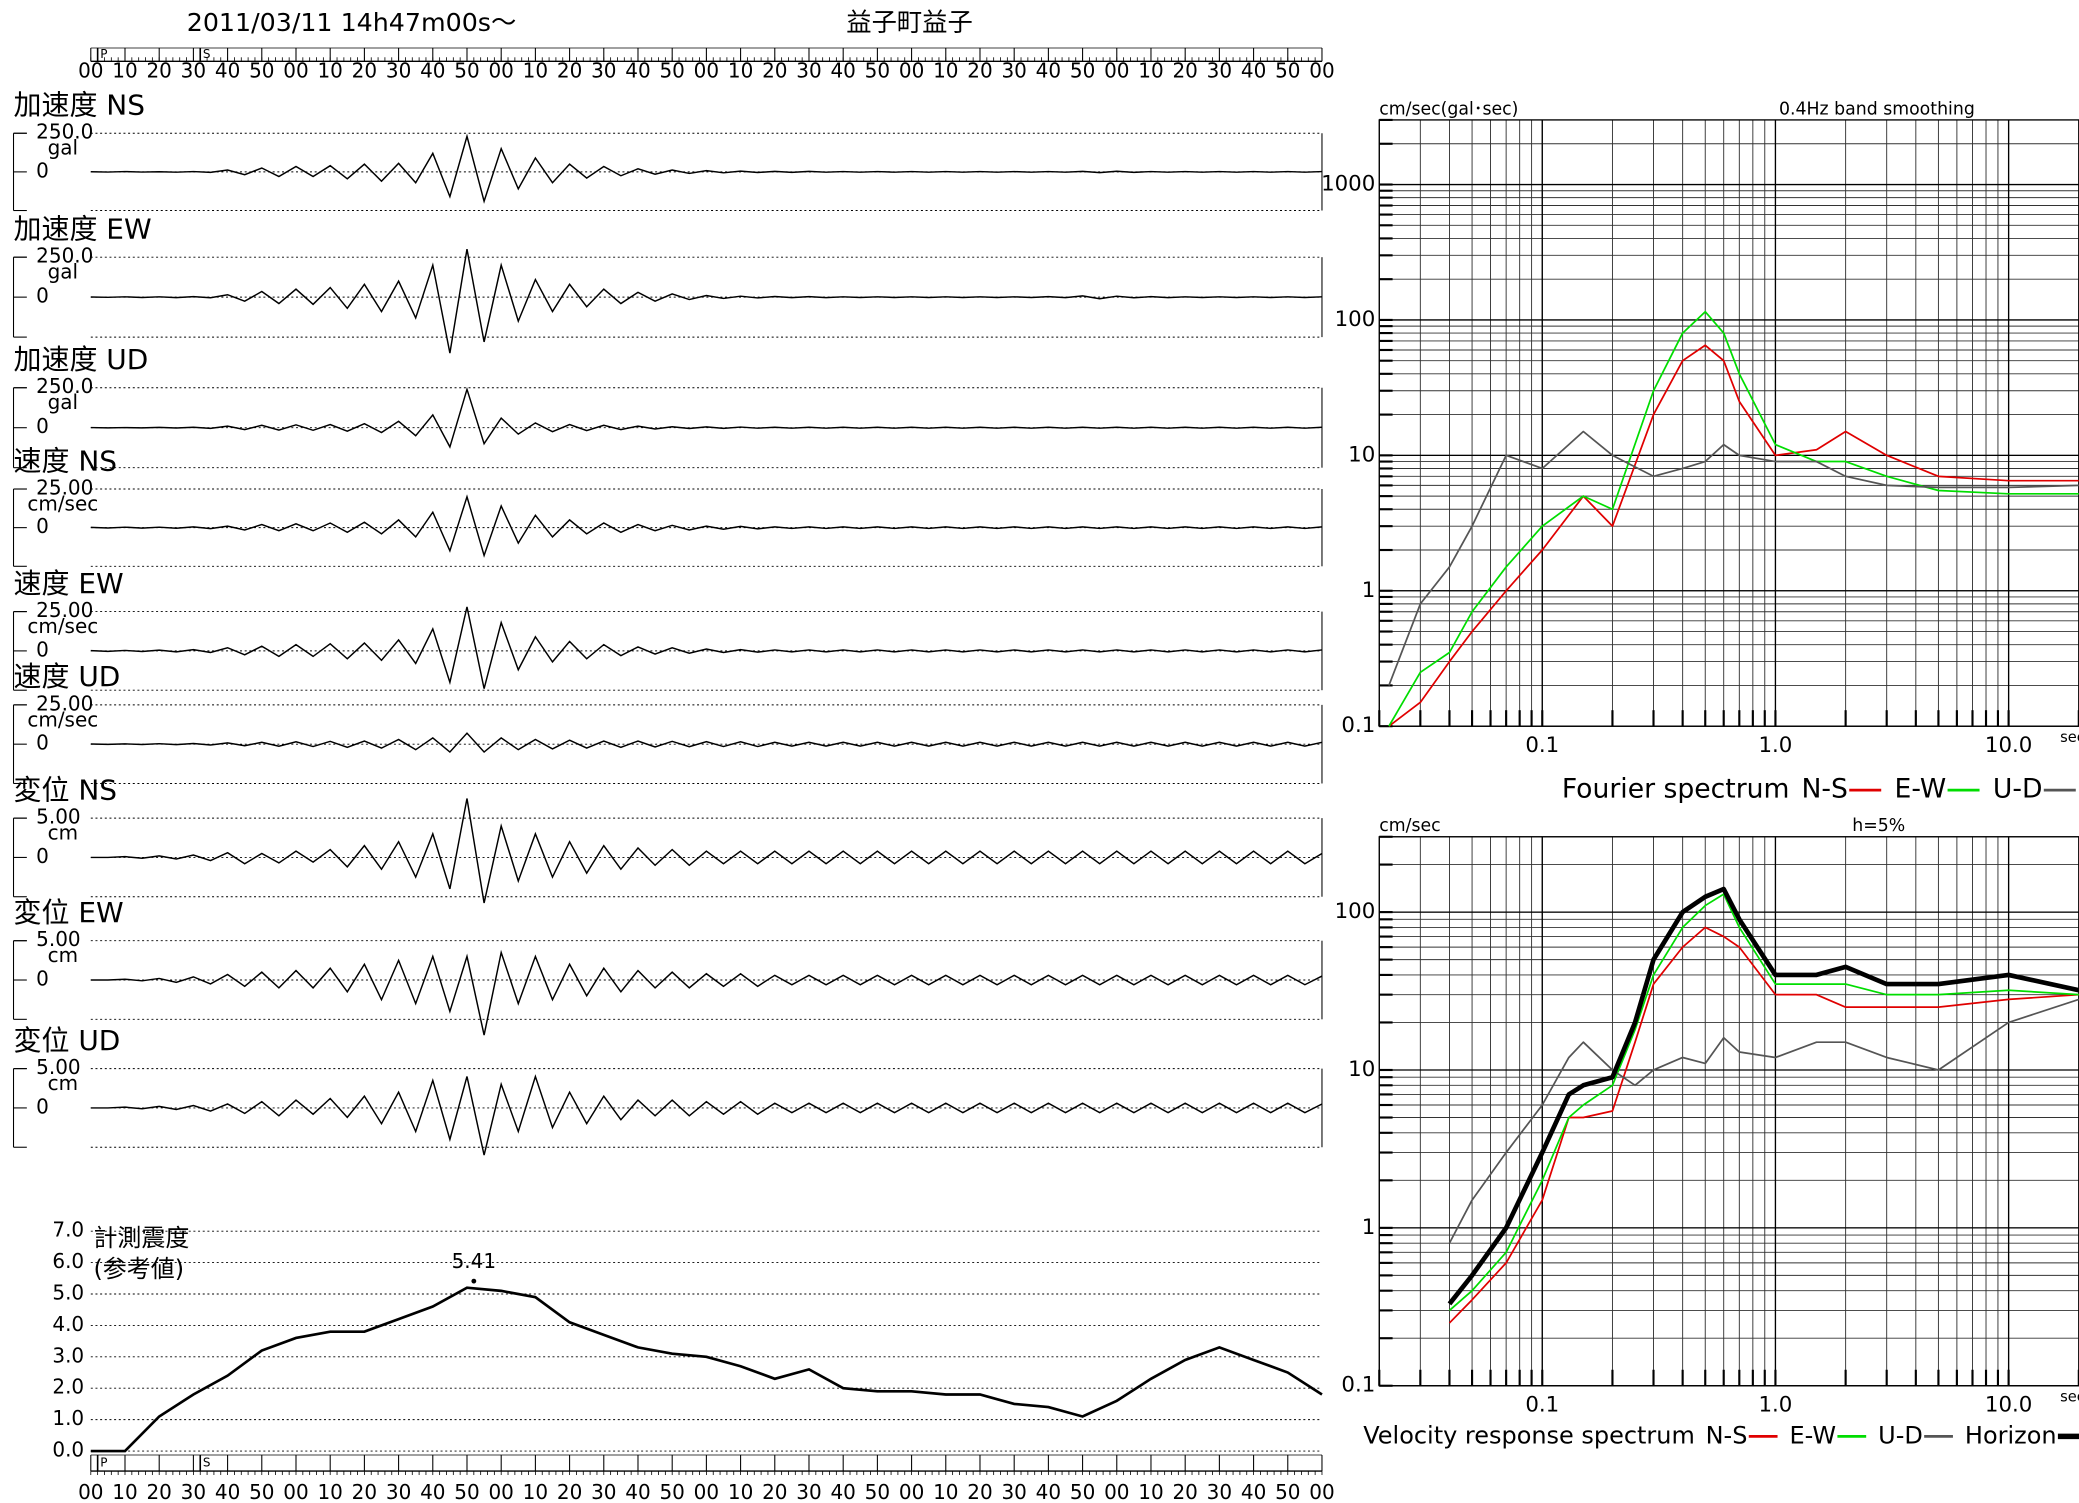  I want to click on x-axis-unit: sec, so click(2069, 737).